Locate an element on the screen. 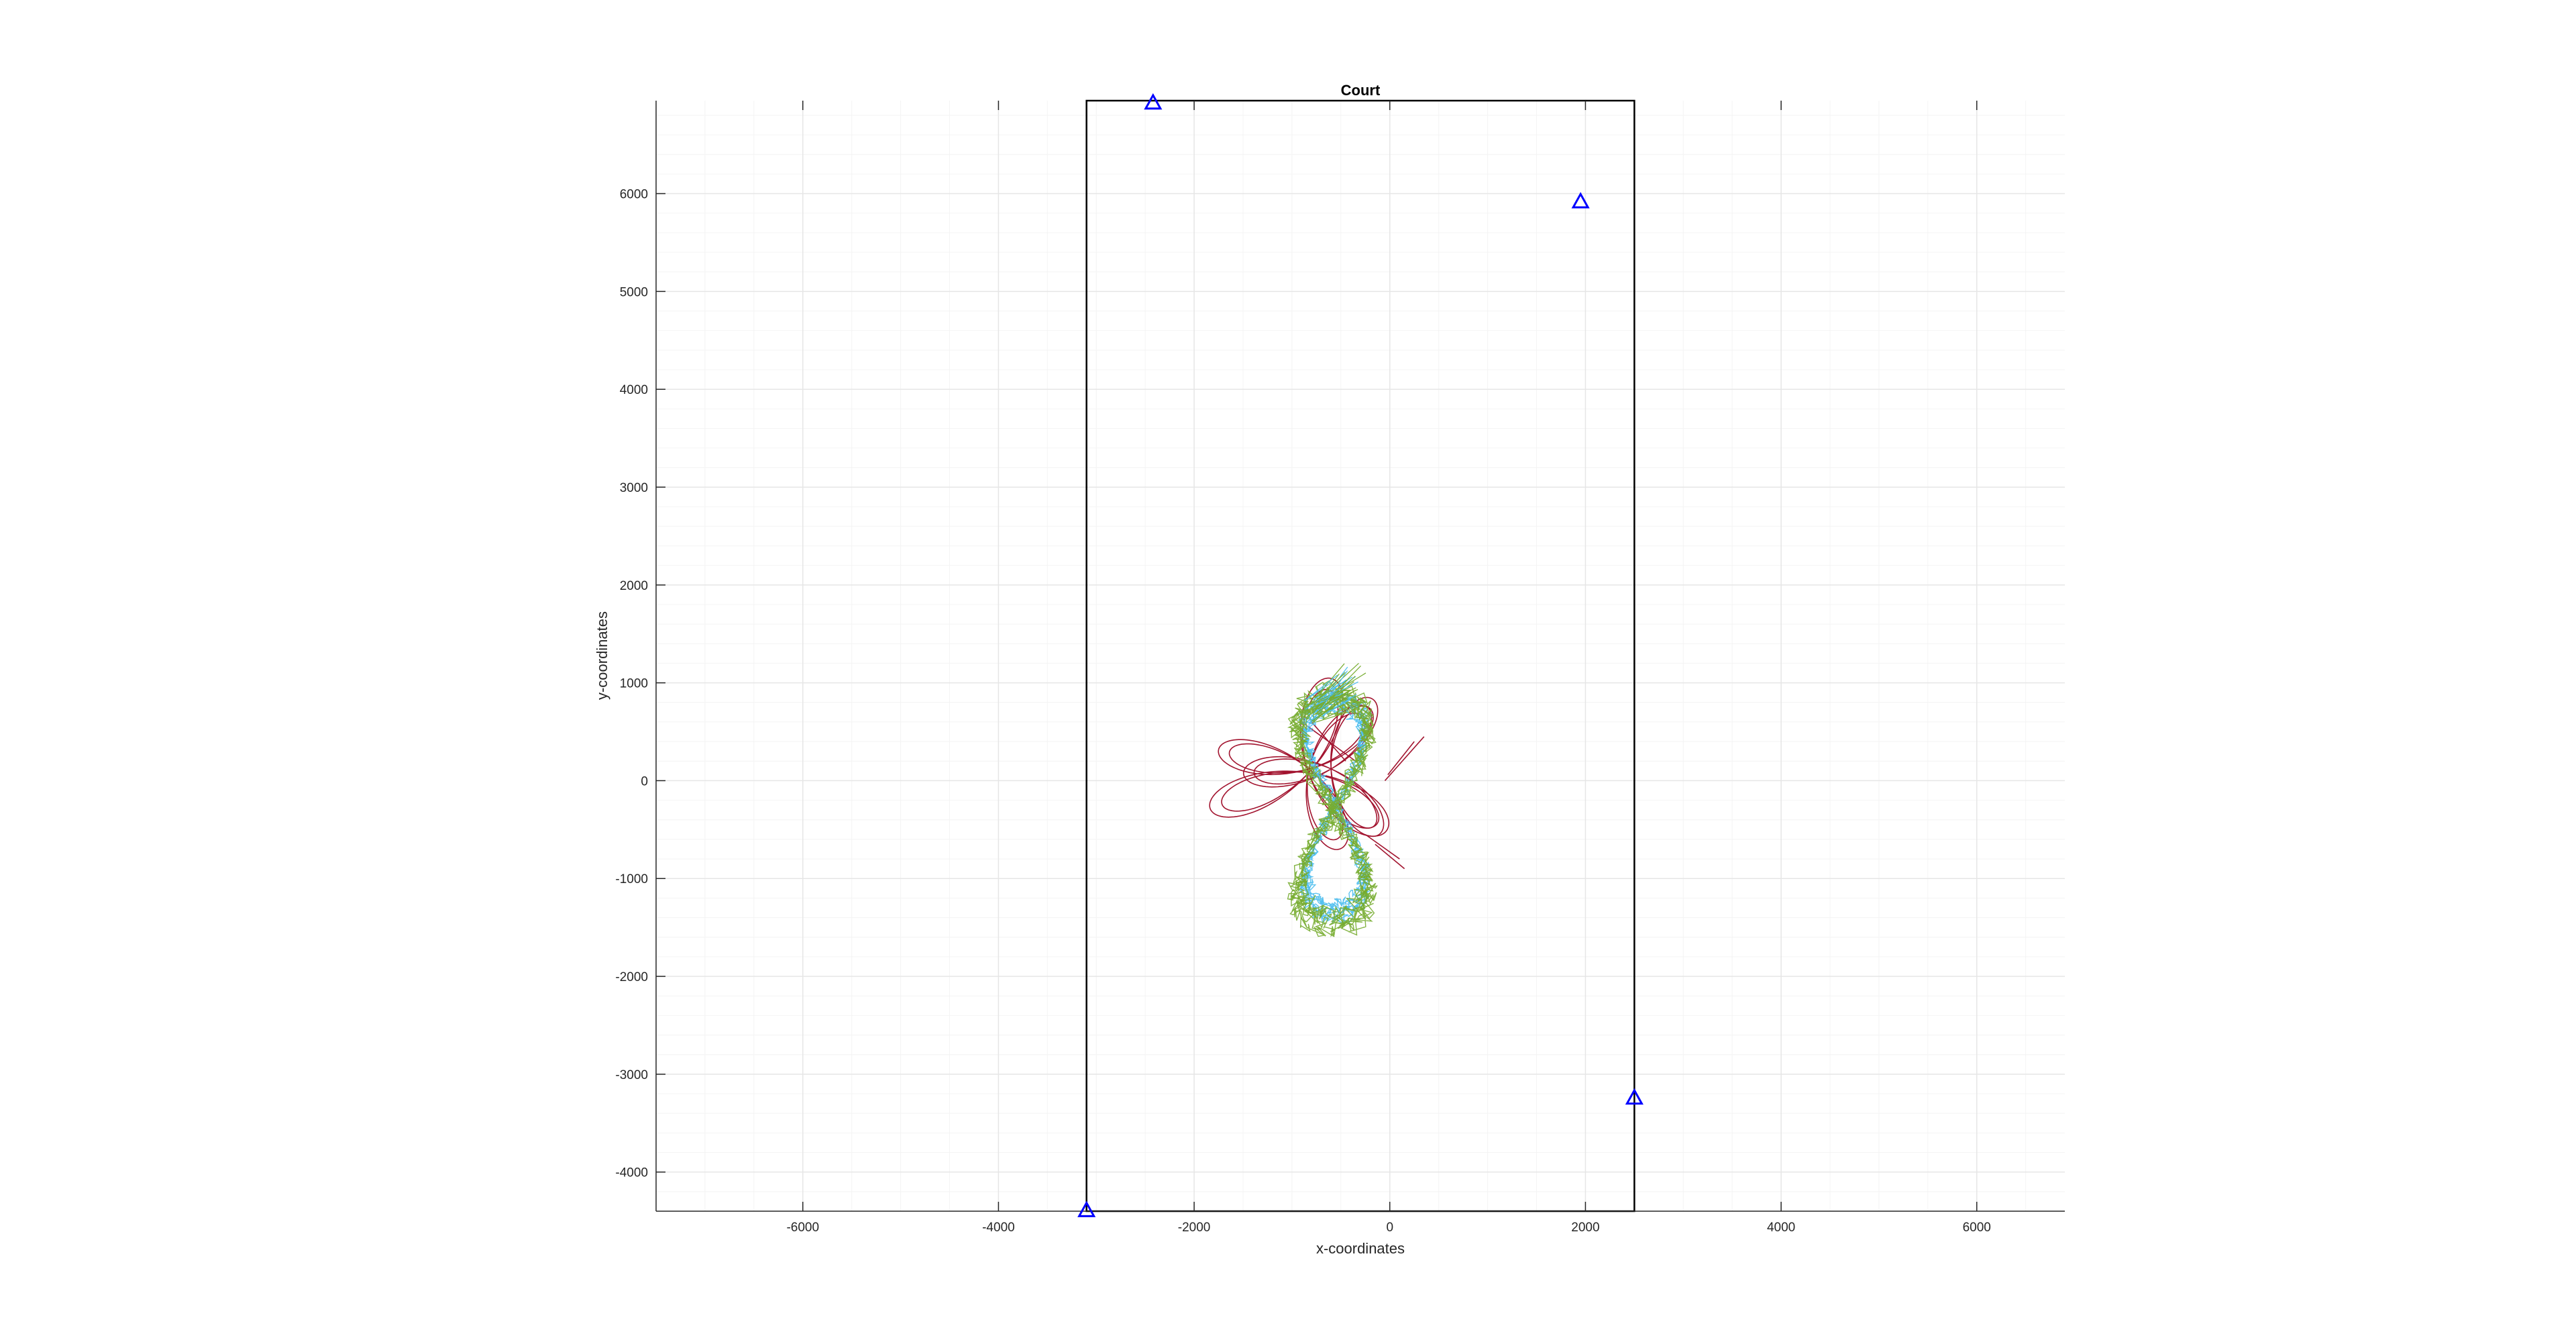 This screenshot has height=1336, width=2576. y-tick-label: 4000 is located at coordinates (634, 390).